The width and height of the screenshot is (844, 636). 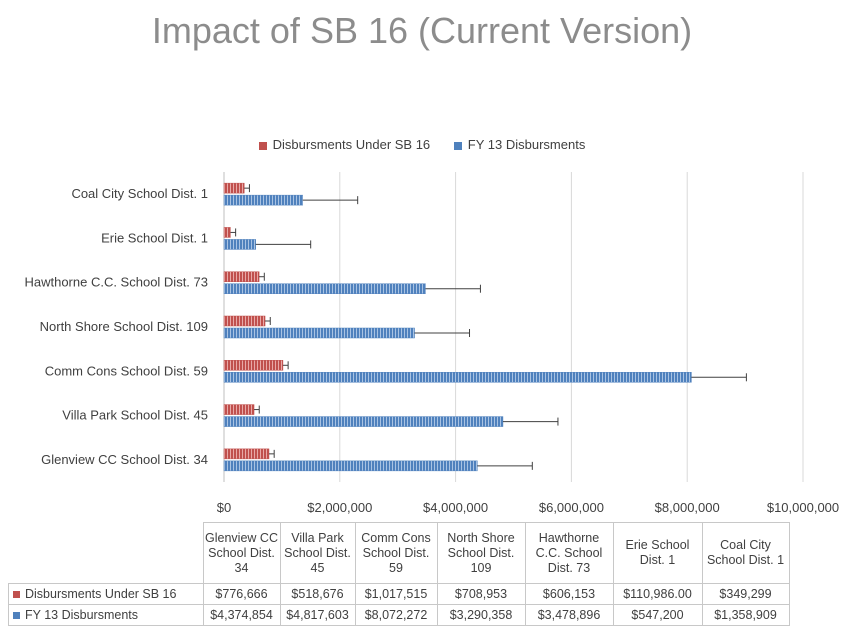 I want to click on table-cell: $110,986.00, so click(x=657, y=594).